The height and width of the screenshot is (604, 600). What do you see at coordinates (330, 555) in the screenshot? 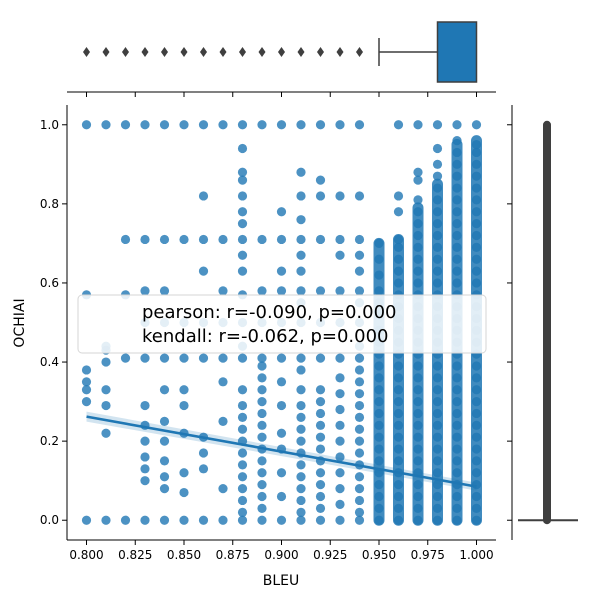
I see `x-tick-label: 0.925` at bounding box center [330, 555].